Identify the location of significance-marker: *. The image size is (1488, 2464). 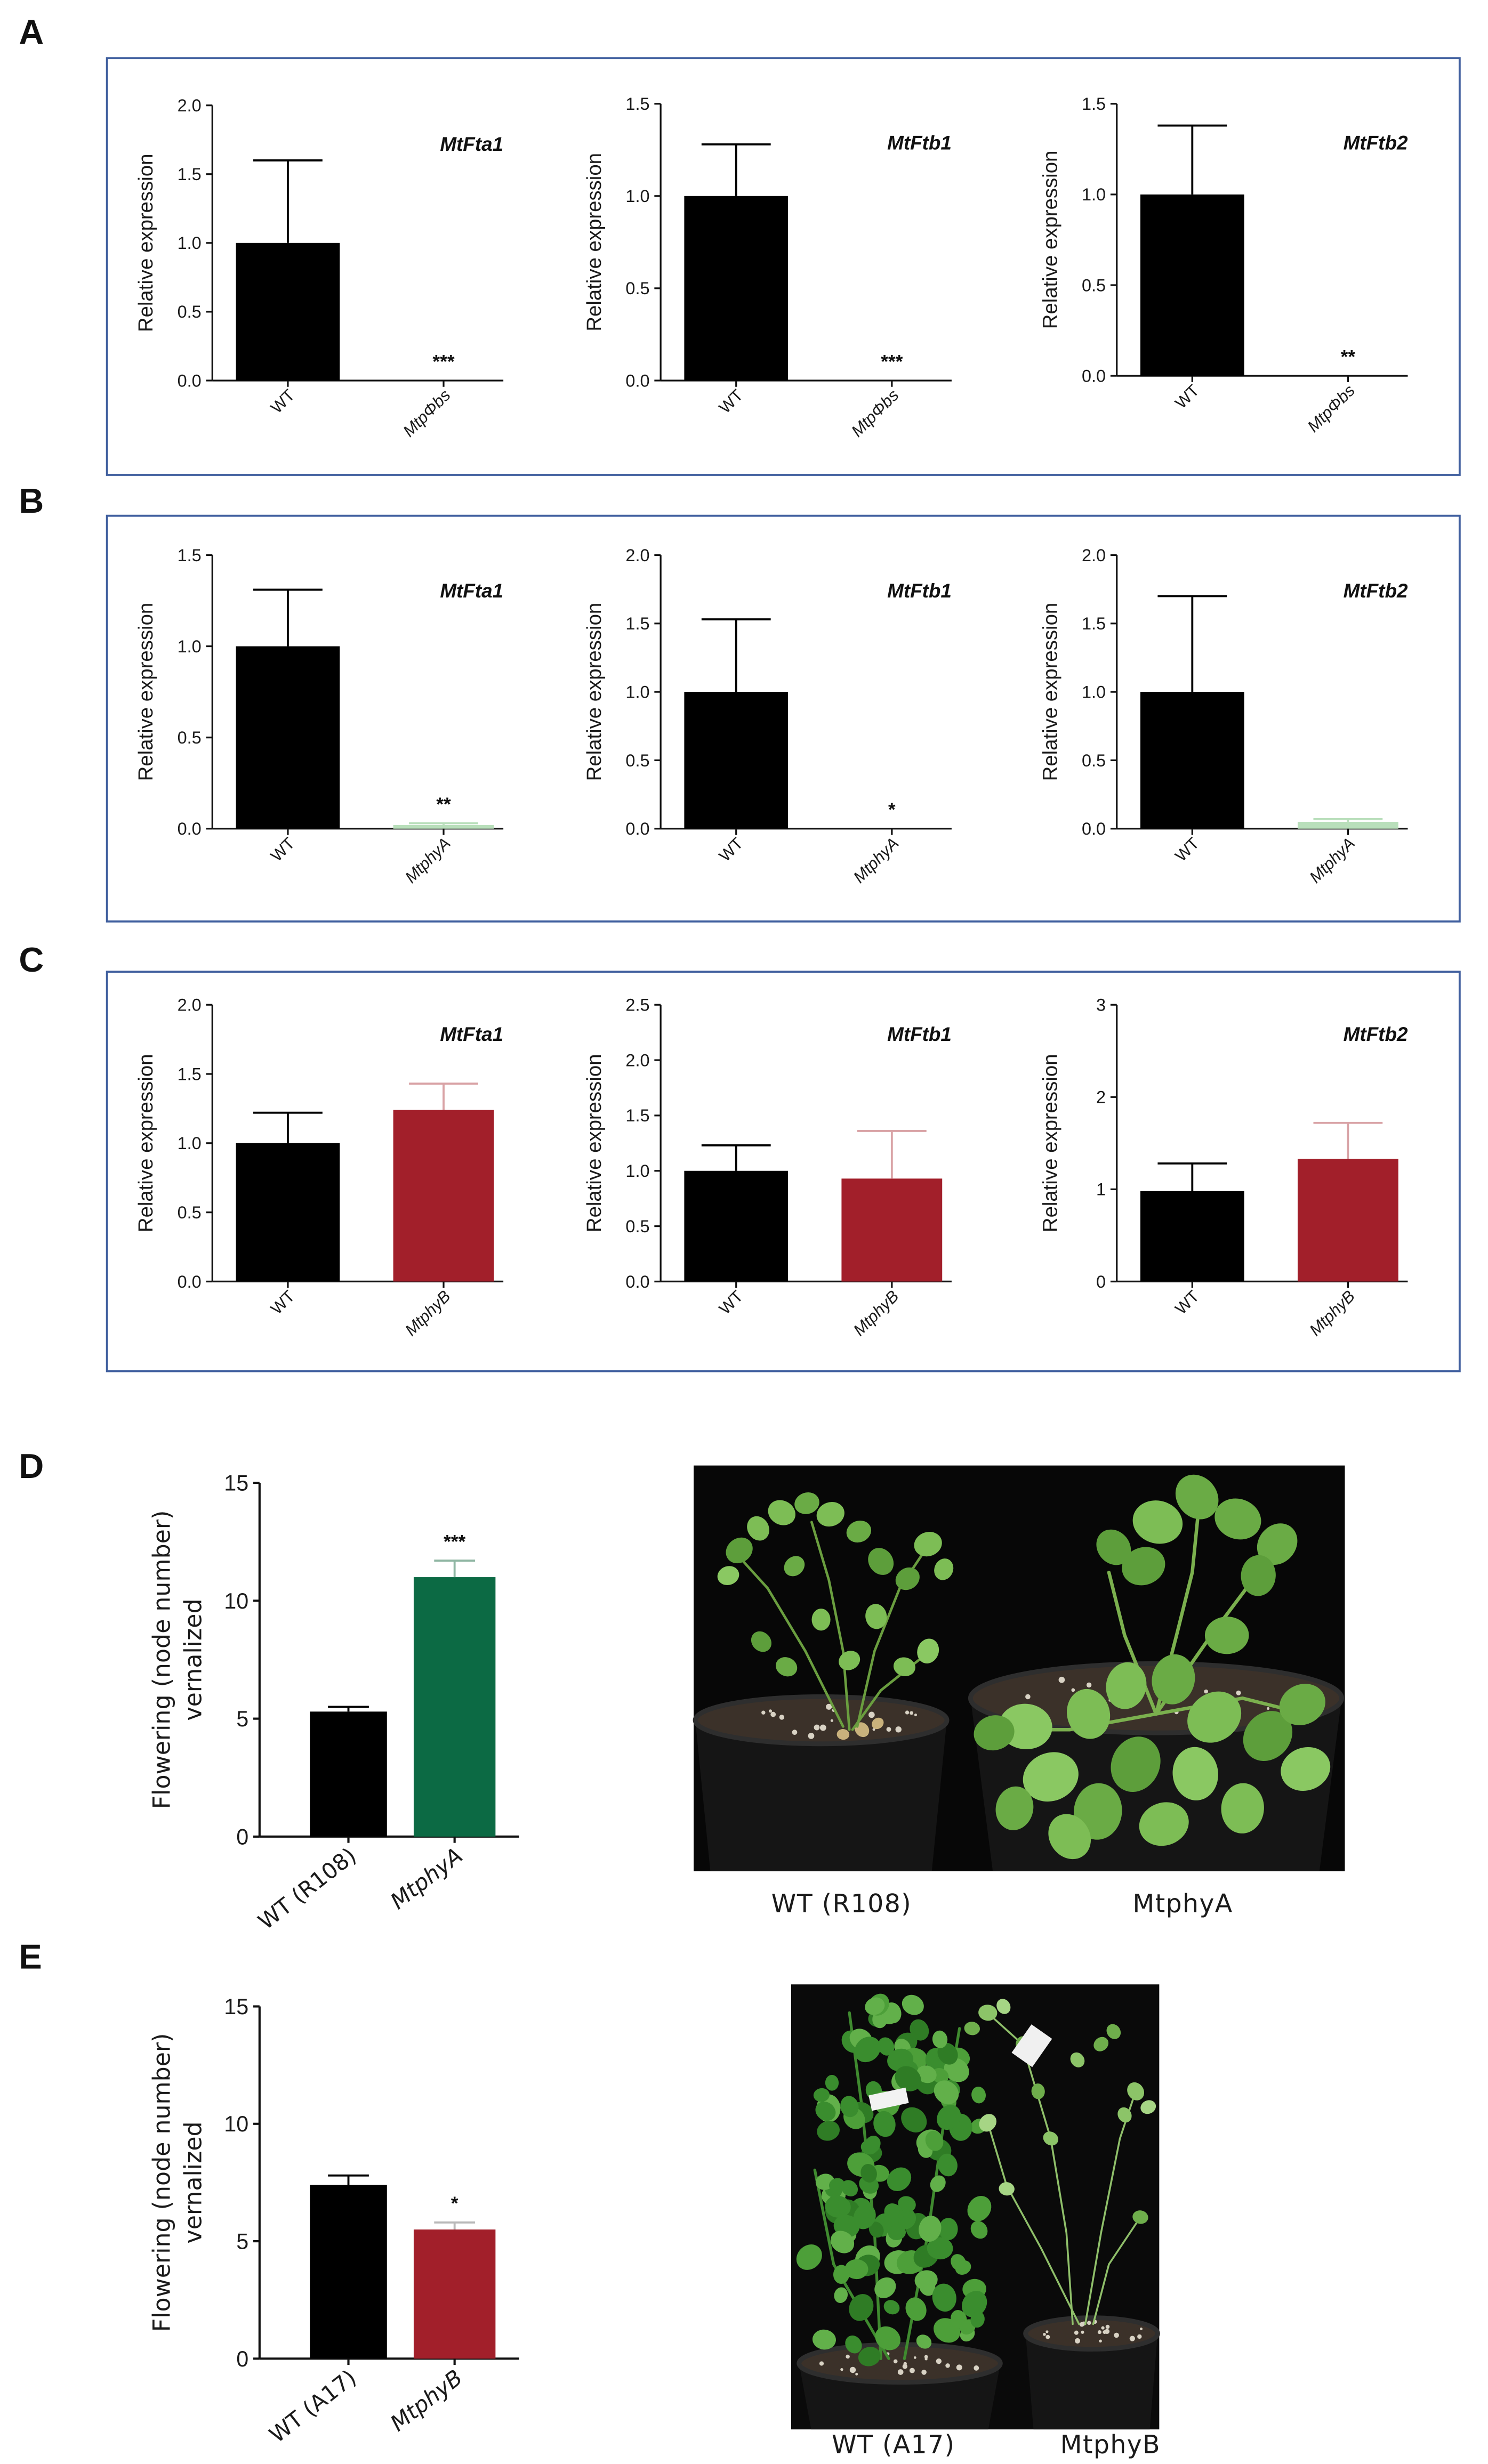
(455, 2203).